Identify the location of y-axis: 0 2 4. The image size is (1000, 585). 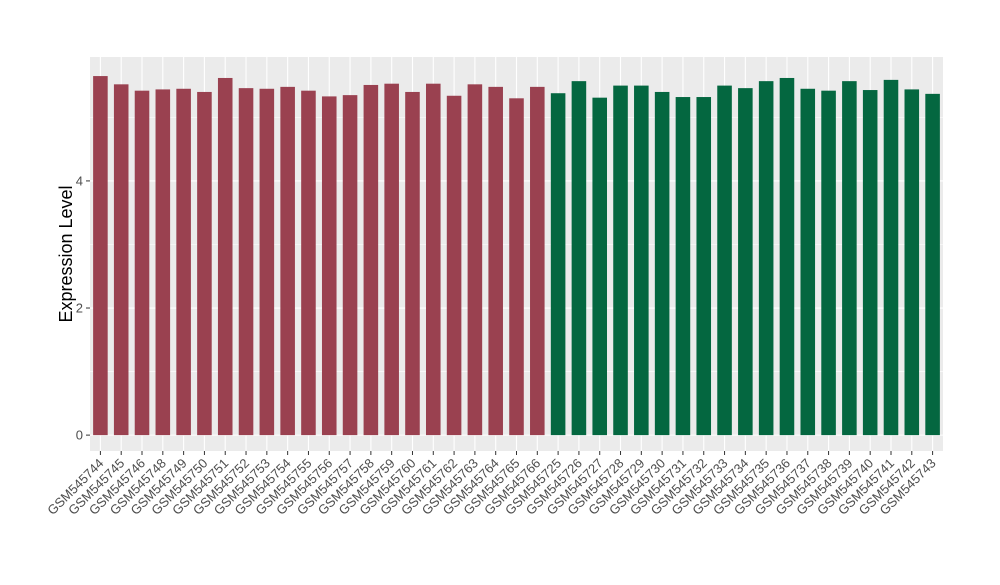
(83, 308).